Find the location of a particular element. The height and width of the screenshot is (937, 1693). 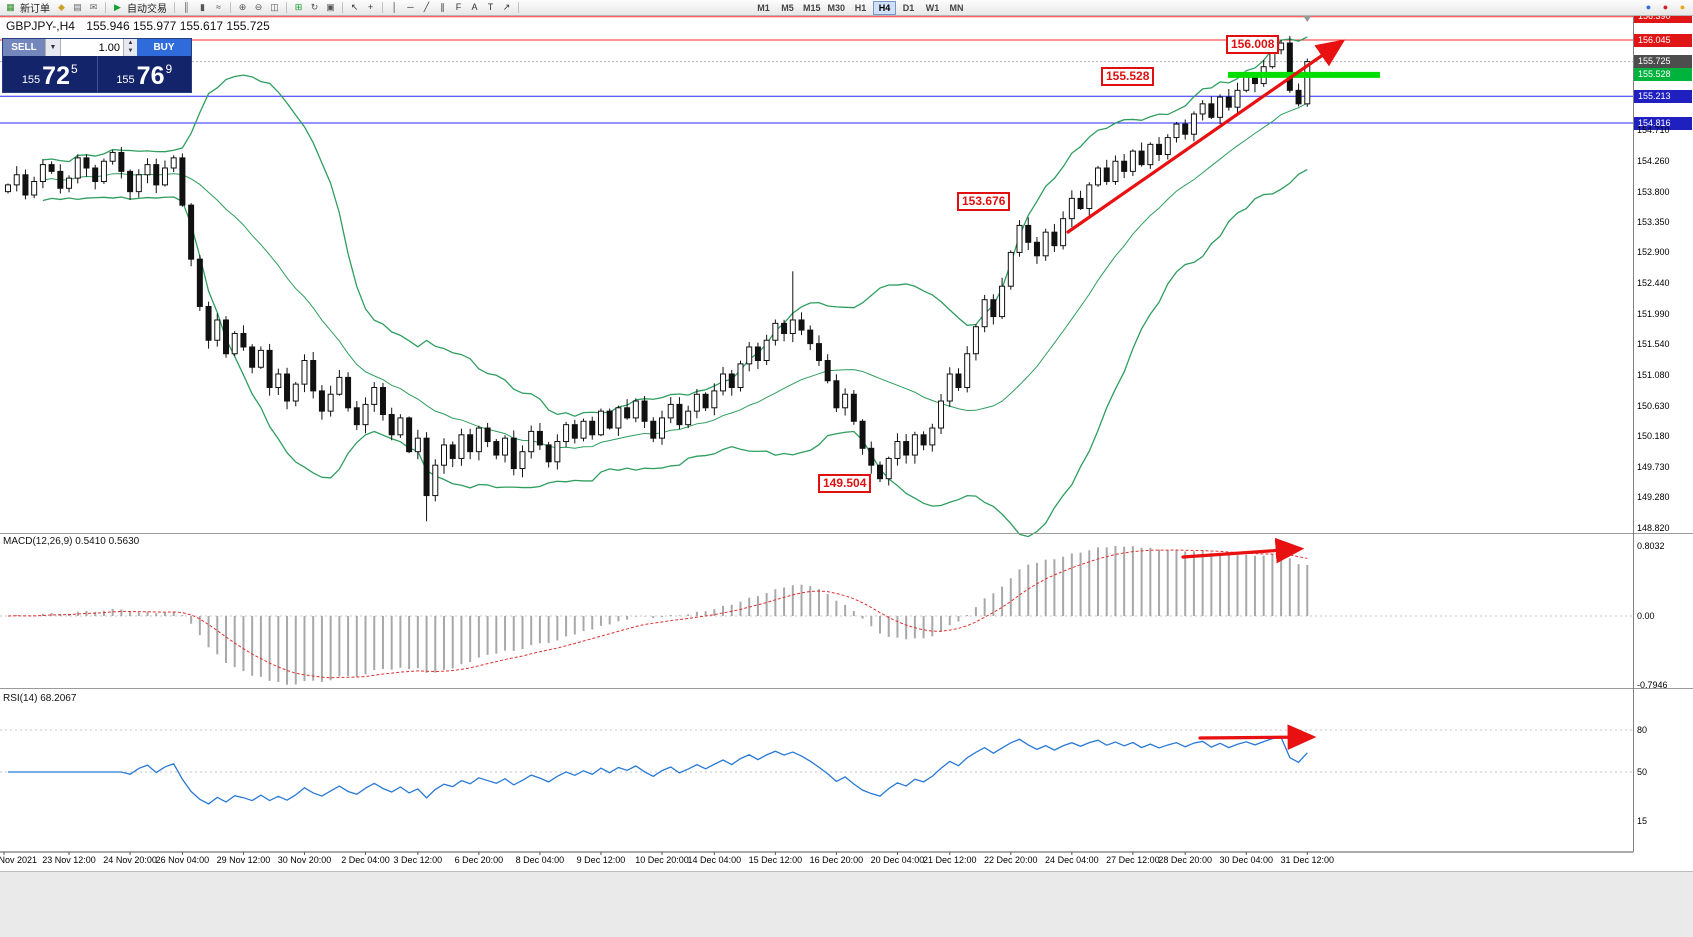

fibonacci-icon: F is located at coordinates (458, 7).